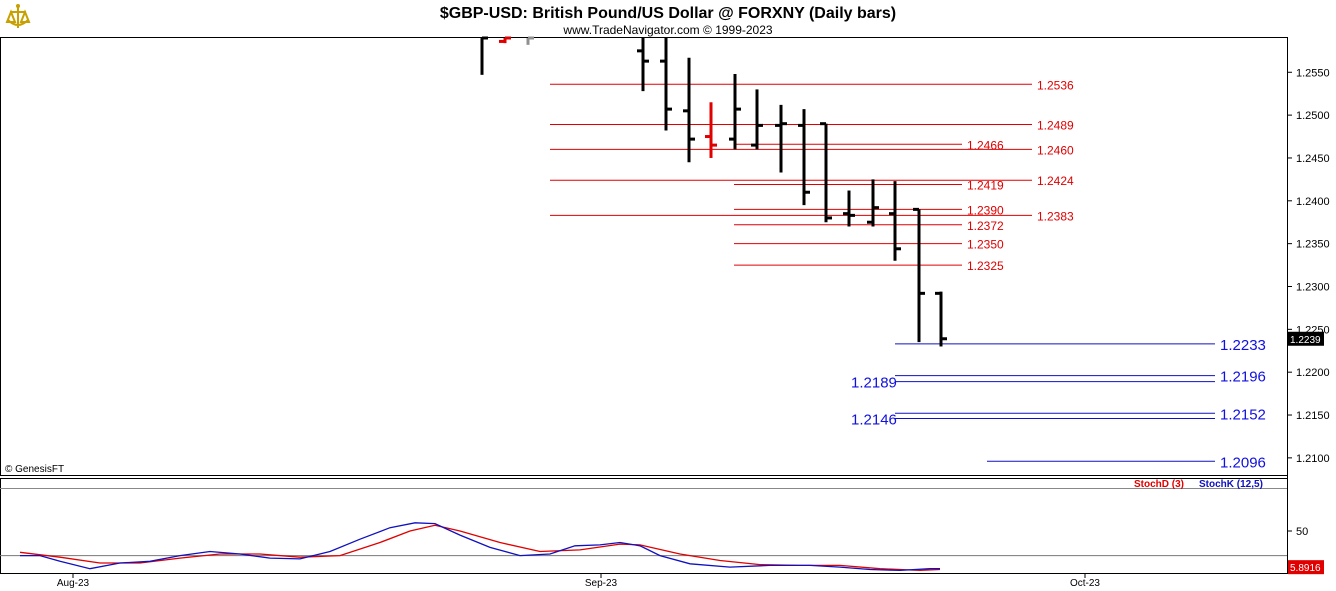 This screenshot has width=1336, height=591. What do you see at coordinates (1055, 216) in the screenshot?
I see `red-level-label: 1.2383` at bounding box center [1055, 216].